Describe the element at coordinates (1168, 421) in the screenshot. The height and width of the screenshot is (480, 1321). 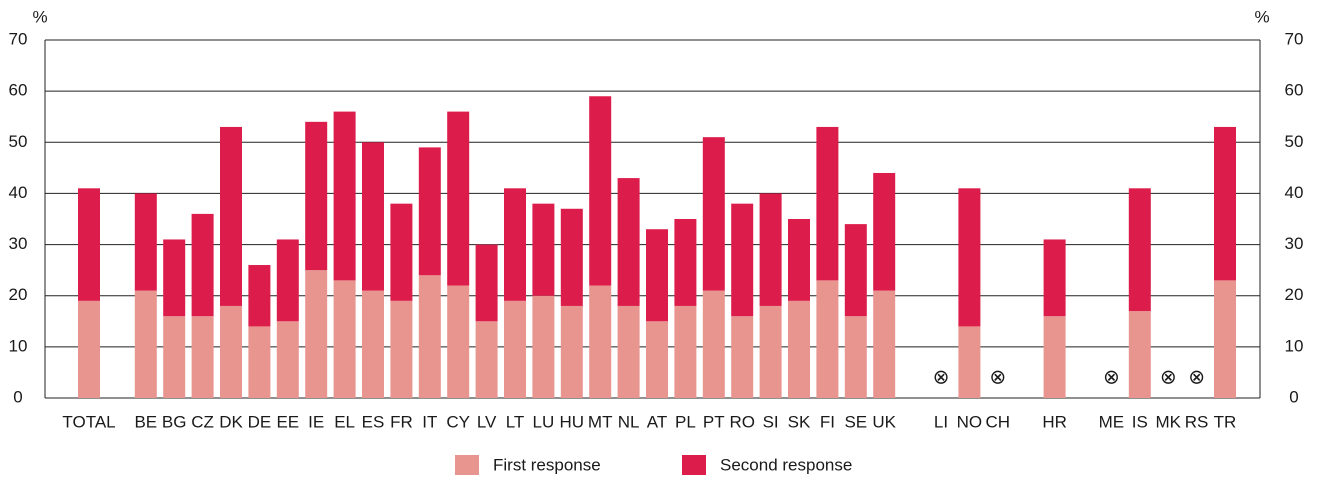
I see `x-tick-label: MK` at that location.